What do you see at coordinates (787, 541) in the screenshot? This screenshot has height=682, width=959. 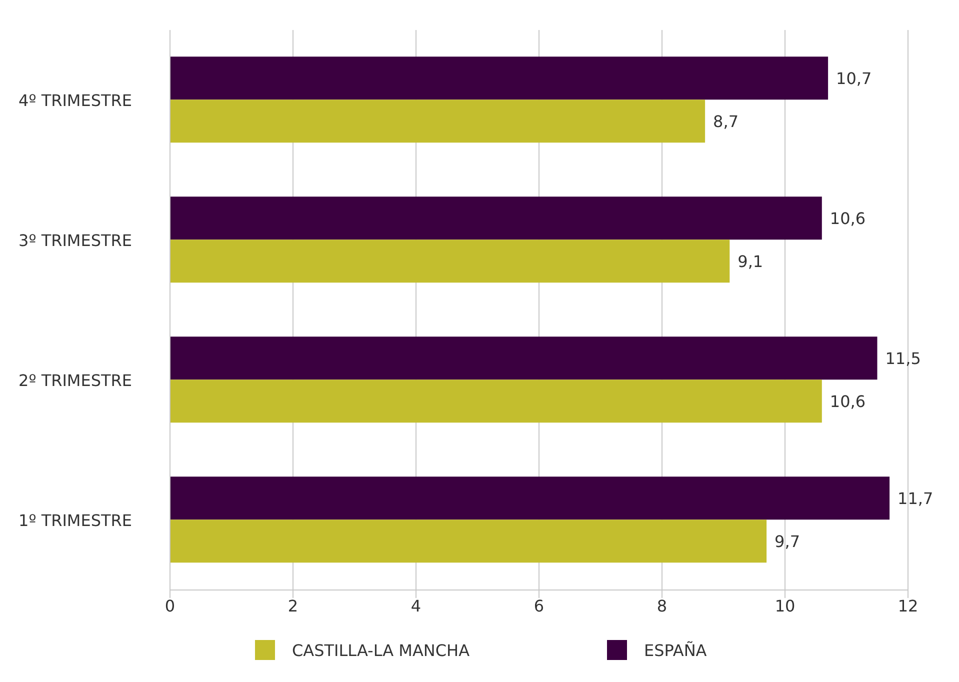 I see `data-label: 9,7` at bounding box center [787, 541].